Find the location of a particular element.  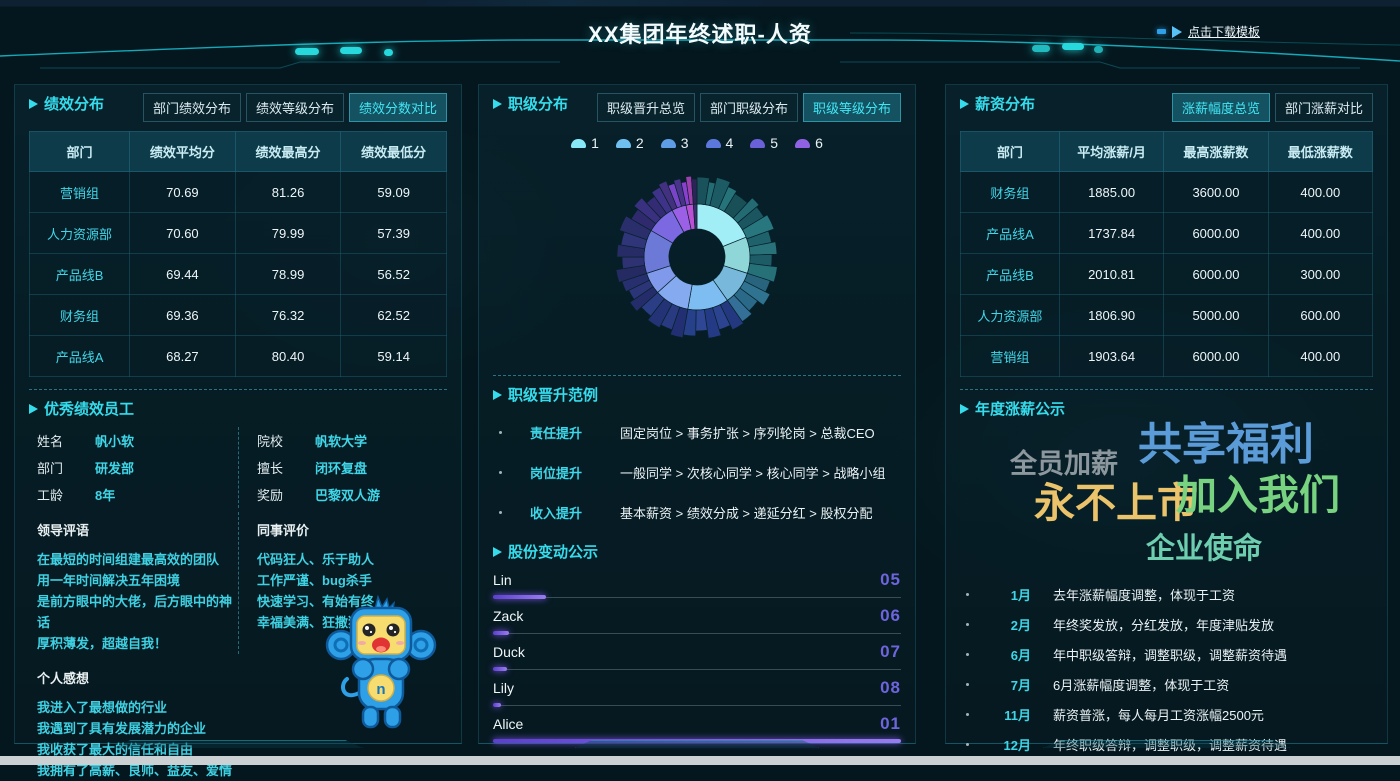

legend-item: 6 is located at coordinates (809, 143).